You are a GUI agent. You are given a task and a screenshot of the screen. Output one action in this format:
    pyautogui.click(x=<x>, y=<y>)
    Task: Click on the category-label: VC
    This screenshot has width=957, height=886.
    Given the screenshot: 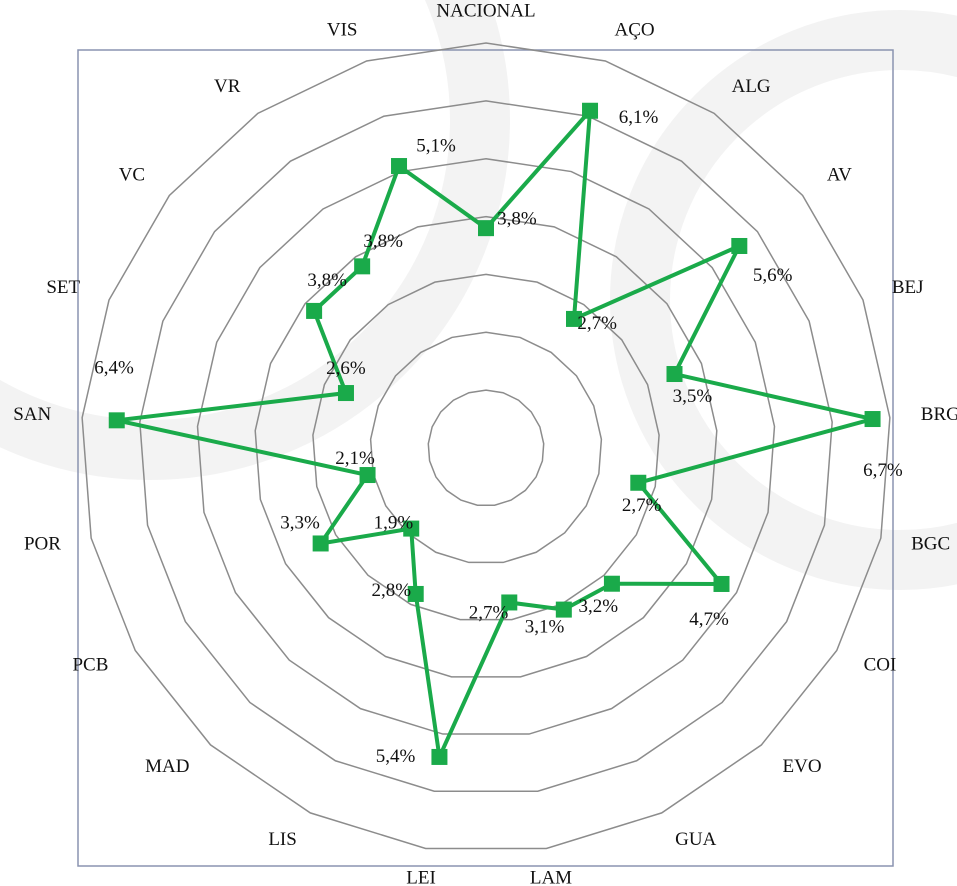 What is the action you would take?
    pyautogui.click(x=132, y=175)
    